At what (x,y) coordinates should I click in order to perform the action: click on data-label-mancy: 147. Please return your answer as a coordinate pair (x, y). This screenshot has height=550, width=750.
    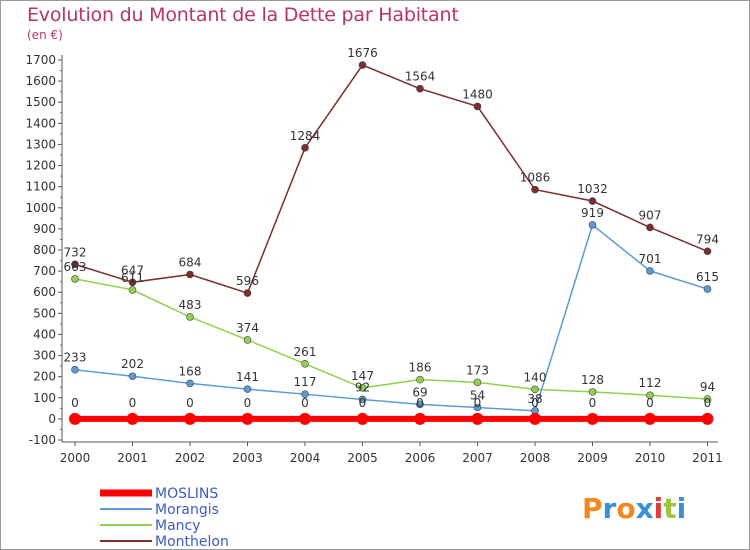
    Looking at the image, I should click on (362, 376).